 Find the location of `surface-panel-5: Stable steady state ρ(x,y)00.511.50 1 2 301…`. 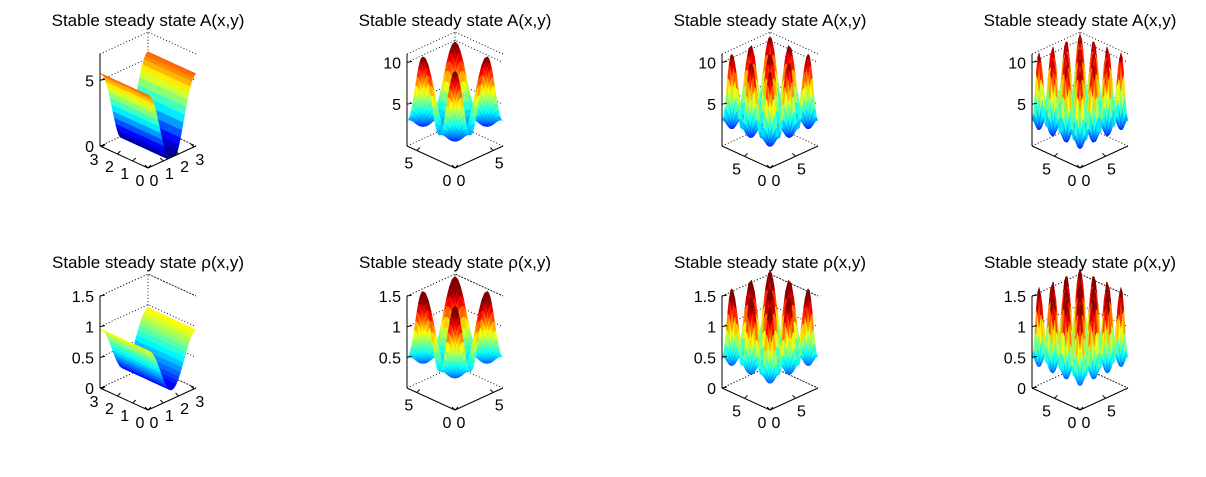

surface-panel-5: Stable steady state ρ(x,y)00.511.50 1 2 301… is located at coordinates (148, 342).